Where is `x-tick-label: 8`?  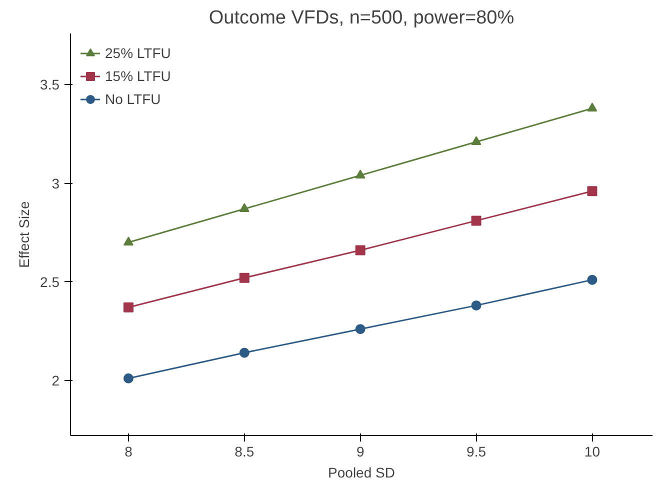 x-tick-label: 8 is located at coordinates (128, 452).